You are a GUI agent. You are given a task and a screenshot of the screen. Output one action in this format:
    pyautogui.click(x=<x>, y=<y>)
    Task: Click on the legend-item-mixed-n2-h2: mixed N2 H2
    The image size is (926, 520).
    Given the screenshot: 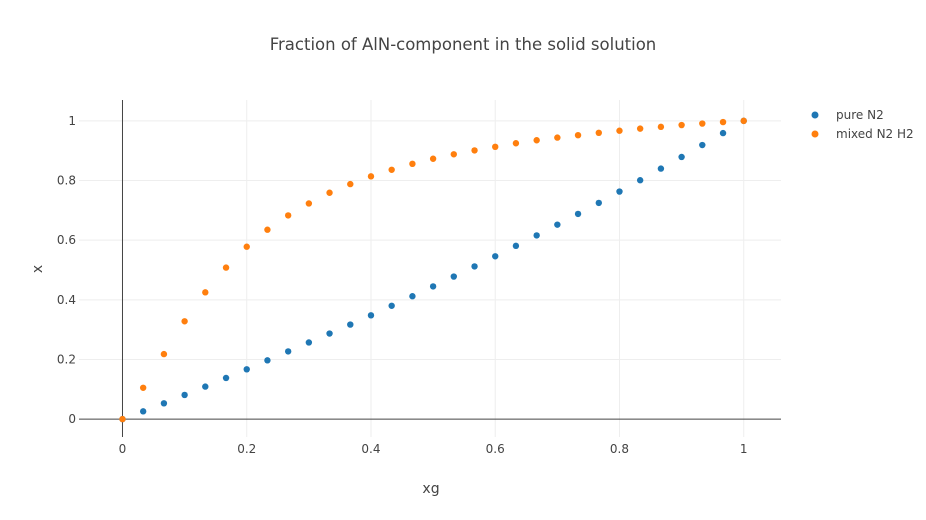 What is the action you would take?
    pyautogui.click(x=862, y=134)
    